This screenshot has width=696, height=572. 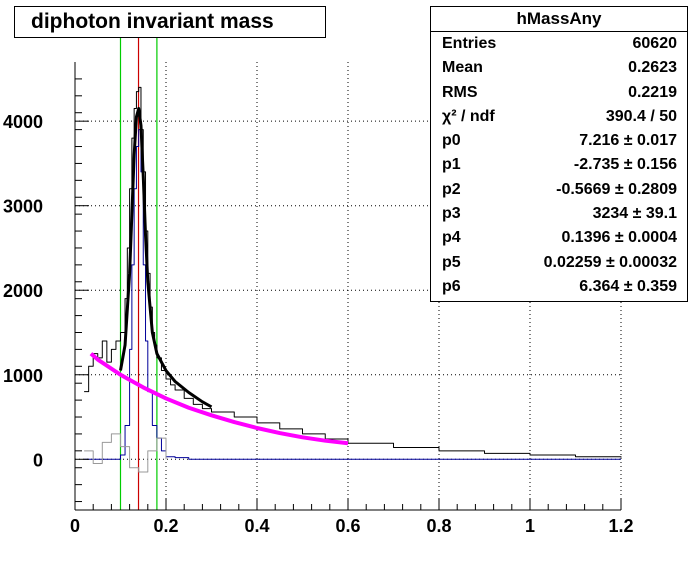 I want to click on stats-key: Entries, so click(x=469, y=43).